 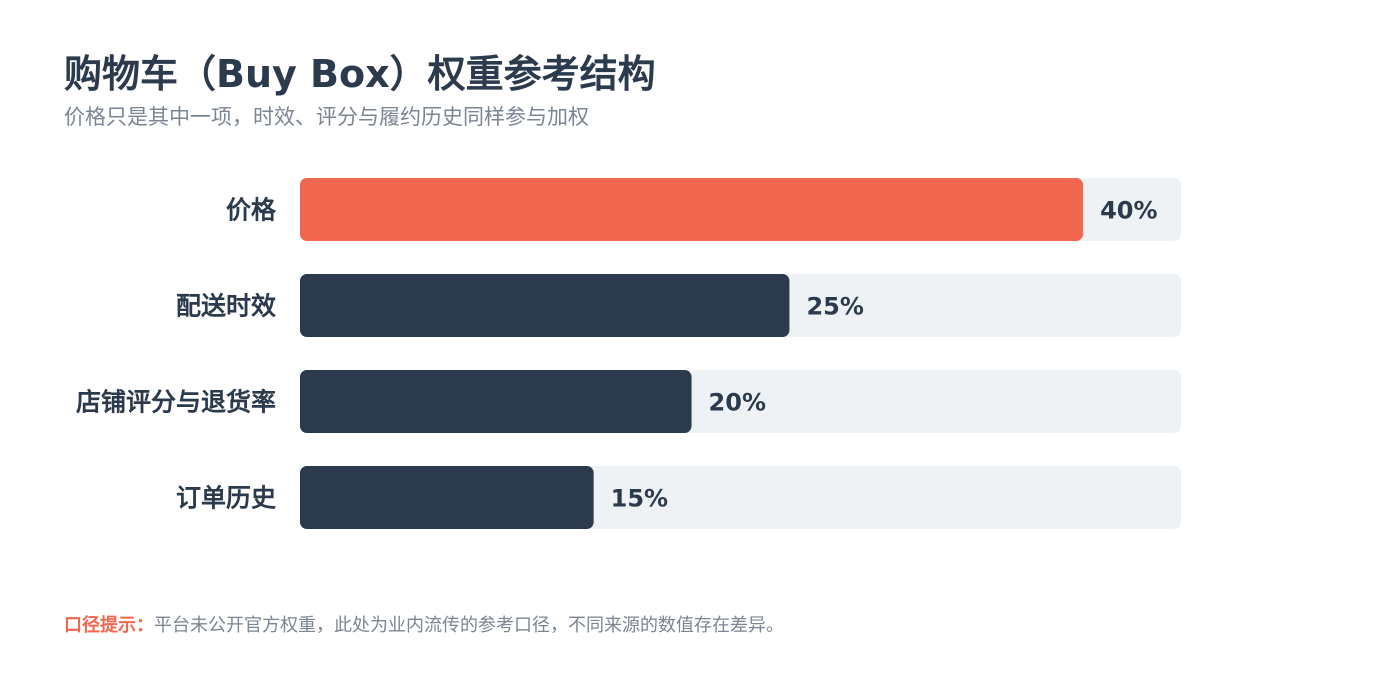 I want to click on category-label: 店铺评分与退货率, so click(x=176, y=402).